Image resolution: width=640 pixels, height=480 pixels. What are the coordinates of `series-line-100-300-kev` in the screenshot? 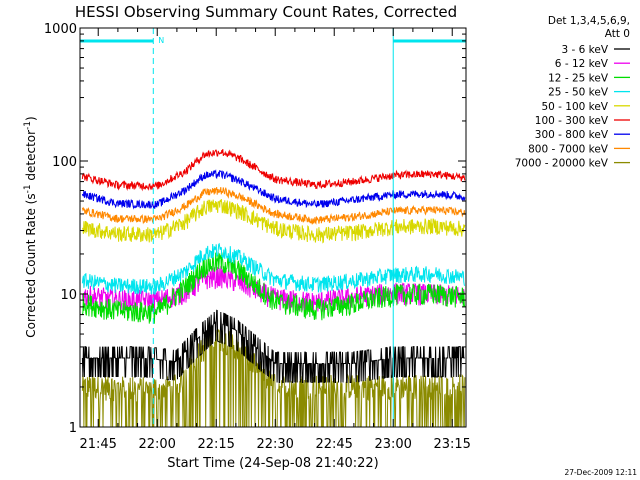 It's located at (273, 170).